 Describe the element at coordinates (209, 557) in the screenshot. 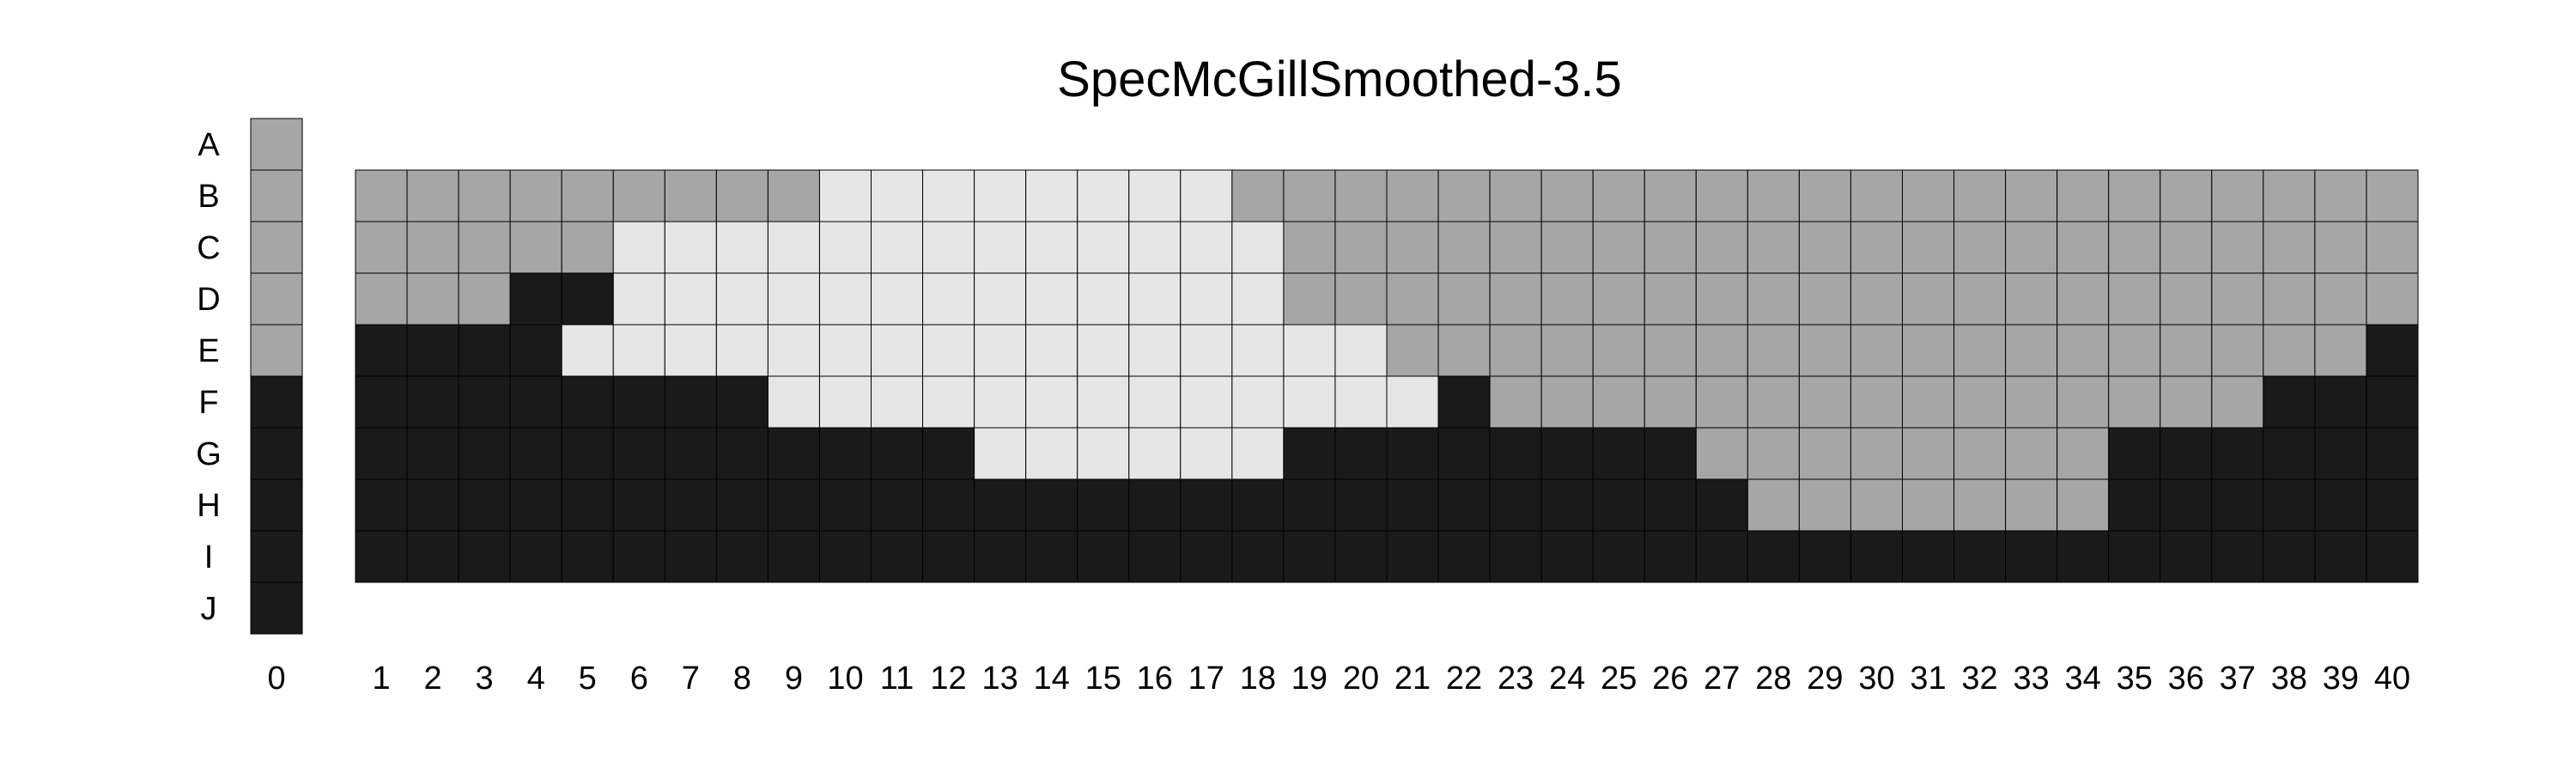

I see `row-label-i: I` at that location.